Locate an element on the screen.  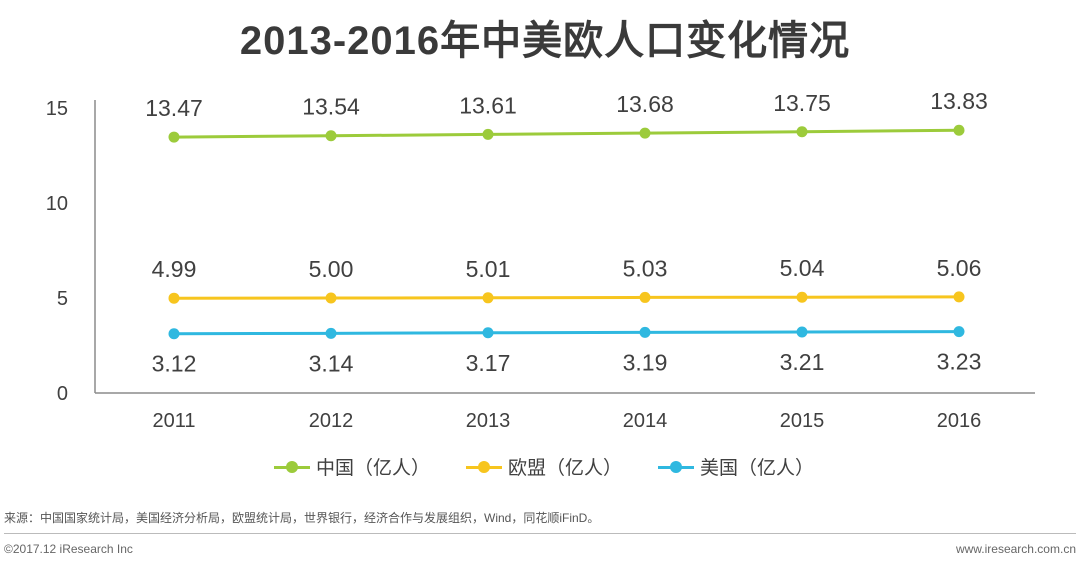
website-link: www.iresearch.com.cn is located at coordinates (1015, 549).